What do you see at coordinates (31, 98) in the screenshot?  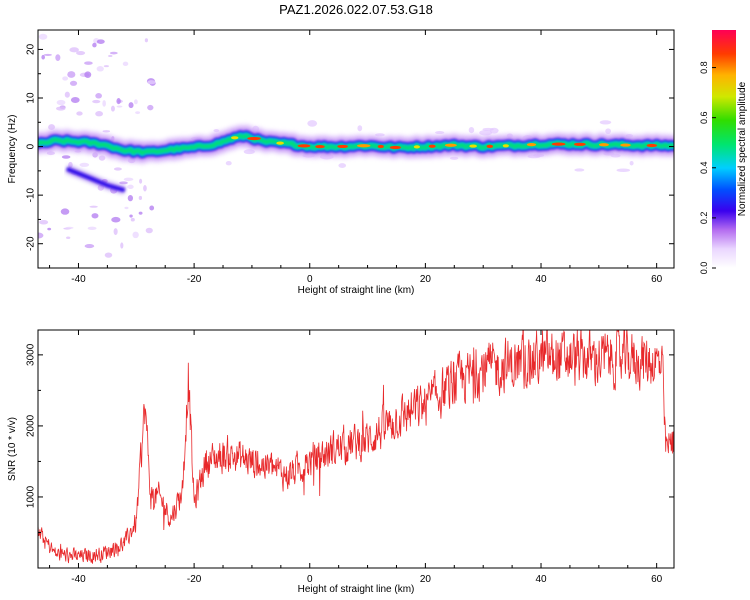 I see `spectrogram-y-tick-label: 10` at bounding box center [31, 98].